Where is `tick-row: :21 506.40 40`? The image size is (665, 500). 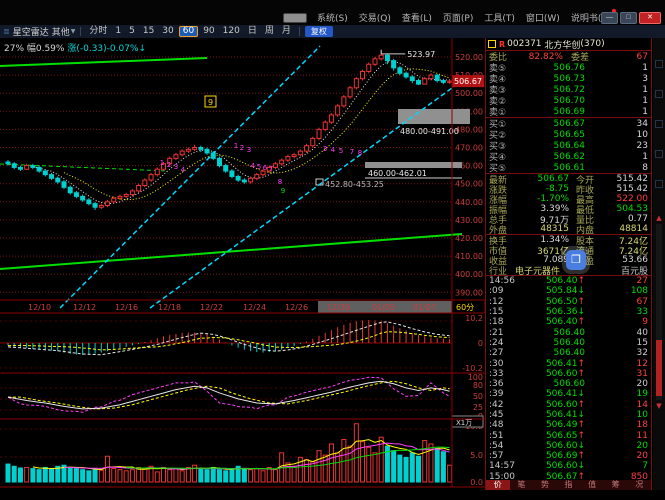 tick-row: :21 506.40 40 is located at coordinates (568, 332).